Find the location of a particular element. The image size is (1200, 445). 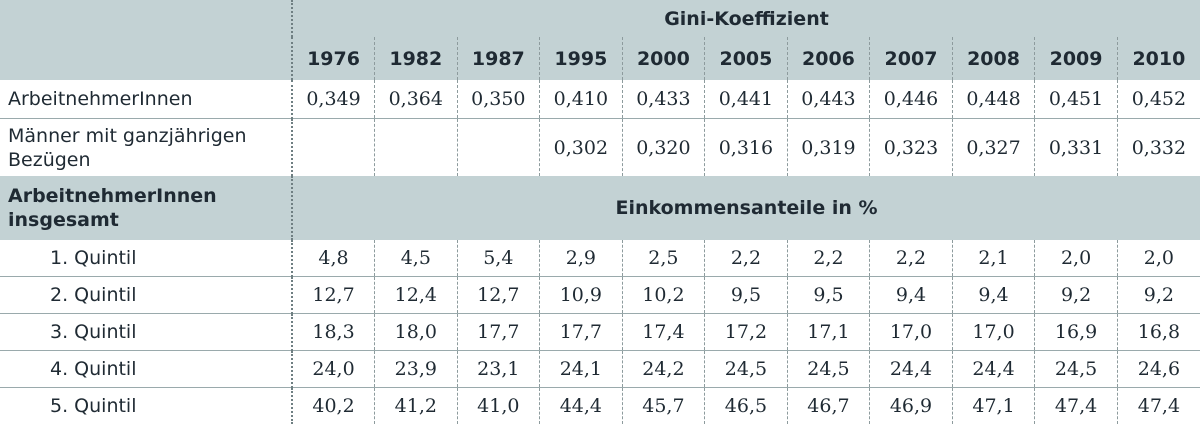

table-cell: 0,364 is located at coordinates (416, 99).